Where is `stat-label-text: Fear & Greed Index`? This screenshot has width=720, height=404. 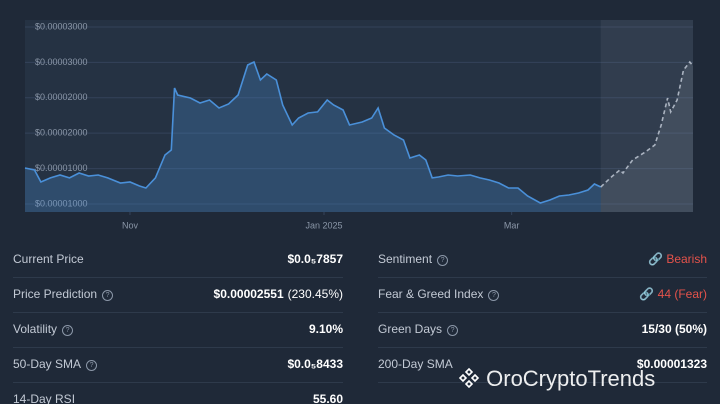
stat-label-text: Fear & Greed Index is located at coordinates (431, 294).